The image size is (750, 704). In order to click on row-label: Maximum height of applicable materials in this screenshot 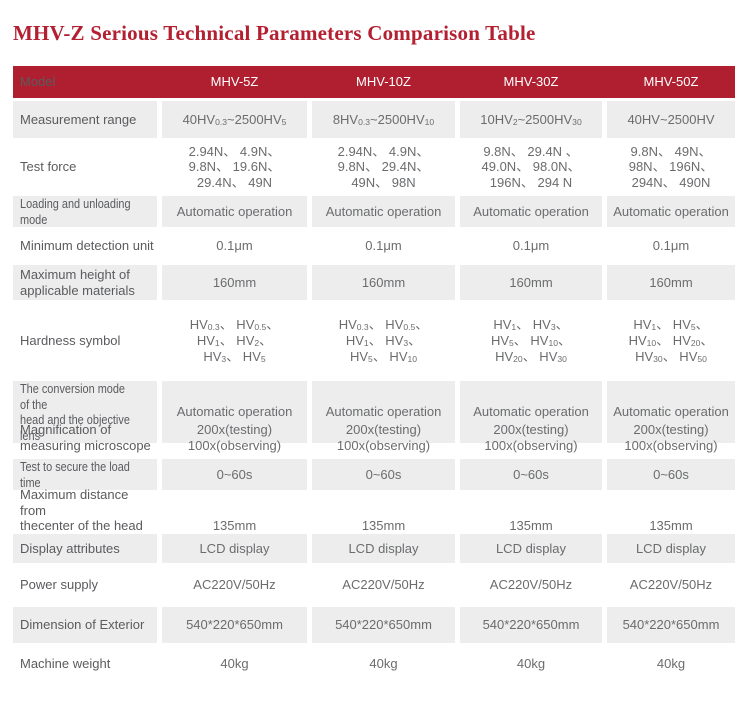, I will do `click(85, 282)`.